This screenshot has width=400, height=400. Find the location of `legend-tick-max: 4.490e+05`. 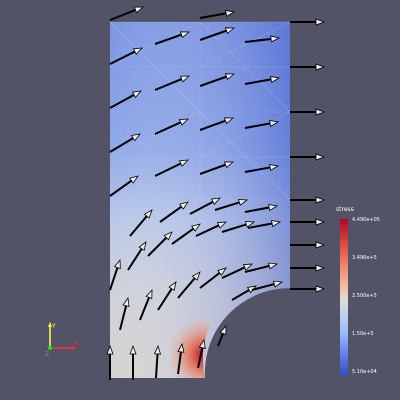

legend-tick-max: 4.490e+05 is located at coordinates (366, 220).